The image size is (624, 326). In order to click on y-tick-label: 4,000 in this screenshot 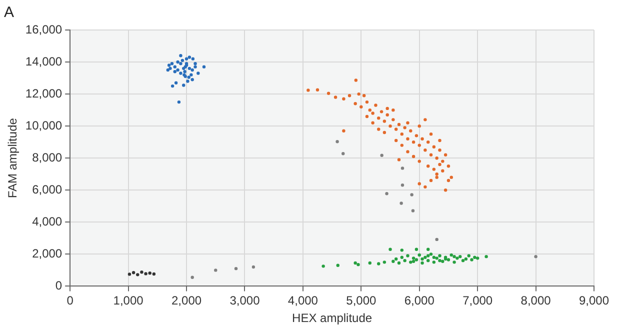, I will do `click(47, 221)`.